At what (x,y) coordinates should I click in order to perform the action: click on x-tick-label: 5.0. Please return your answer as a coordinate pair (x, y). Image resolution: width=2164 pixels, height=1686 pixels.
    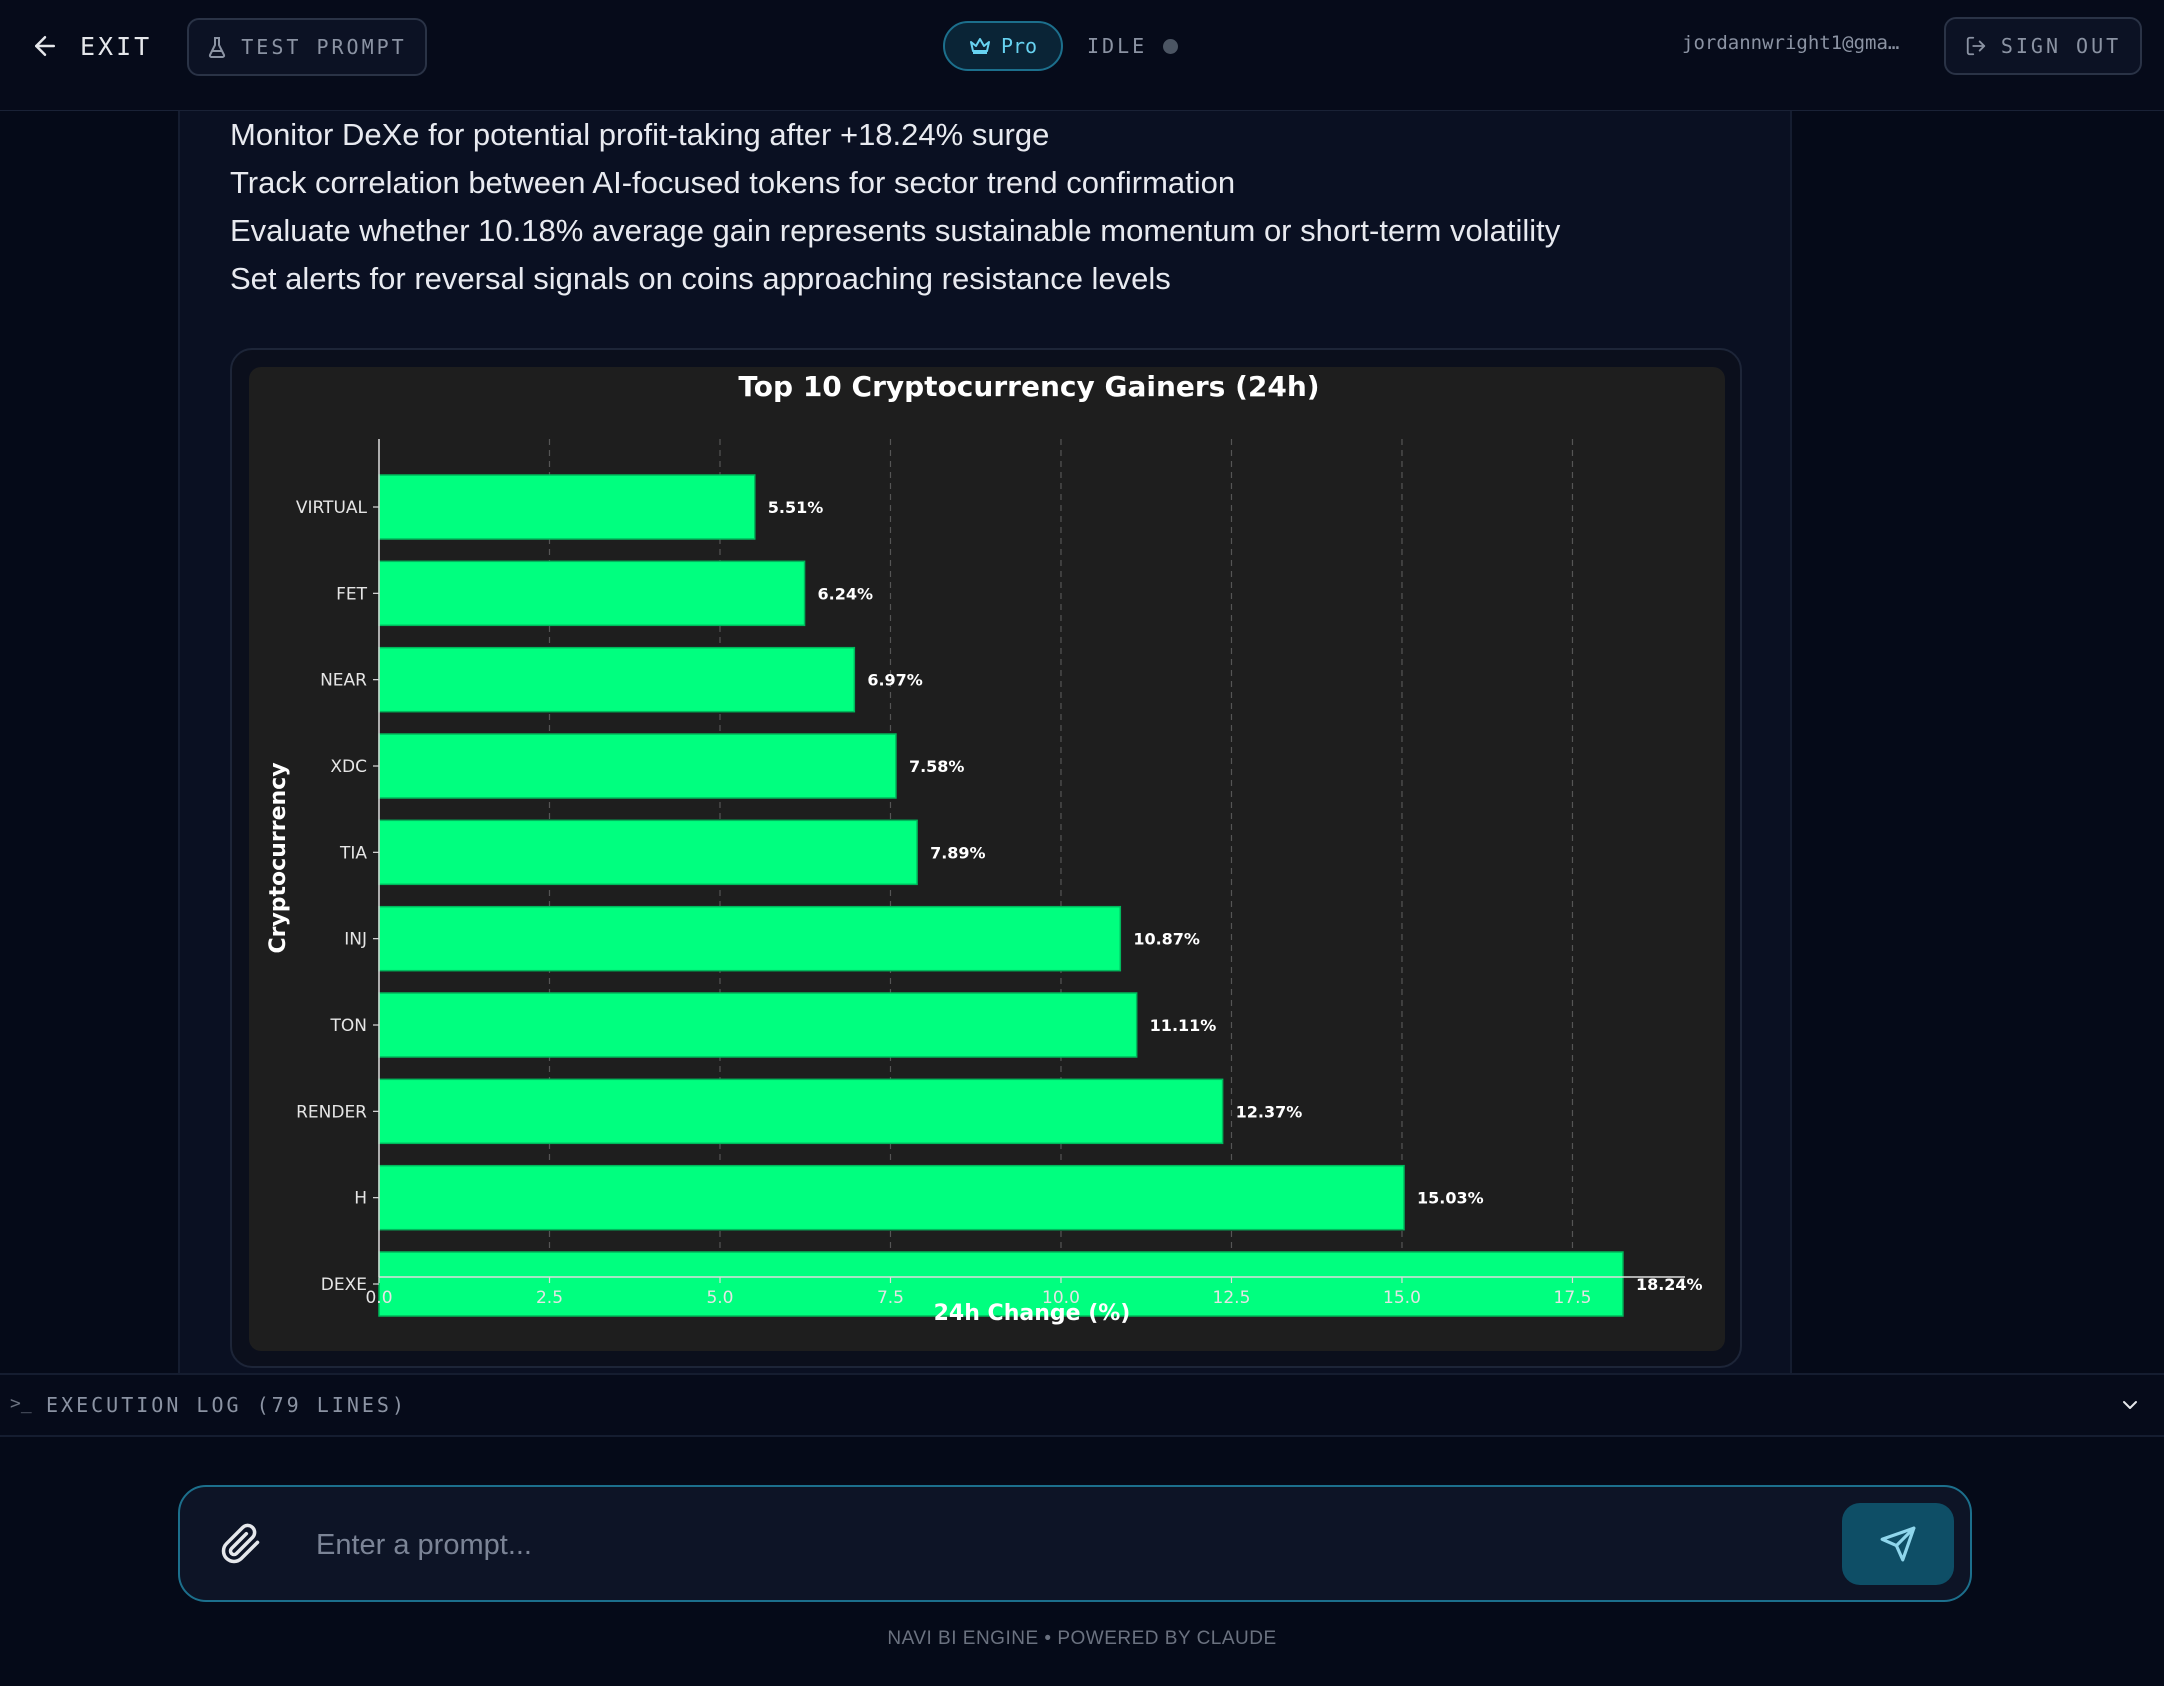
    Looking at the image, I should click on (719, 1298).